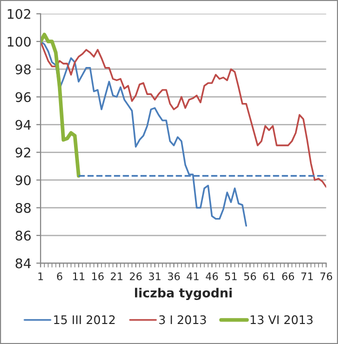  I want to click on y-tick-label: 84, so click(23, 263).